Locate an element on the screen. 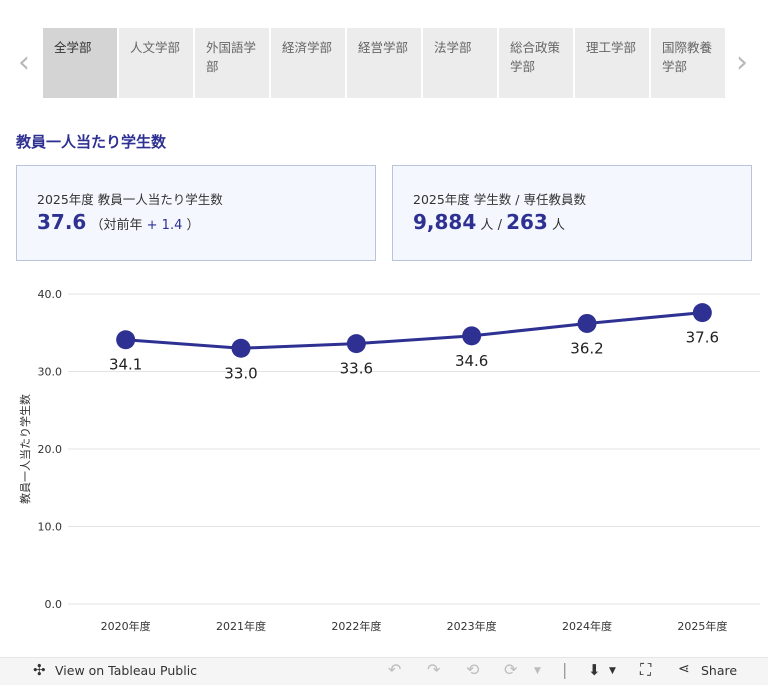  x-tick-label: 2024年度 is located at coordinates (587, 626).